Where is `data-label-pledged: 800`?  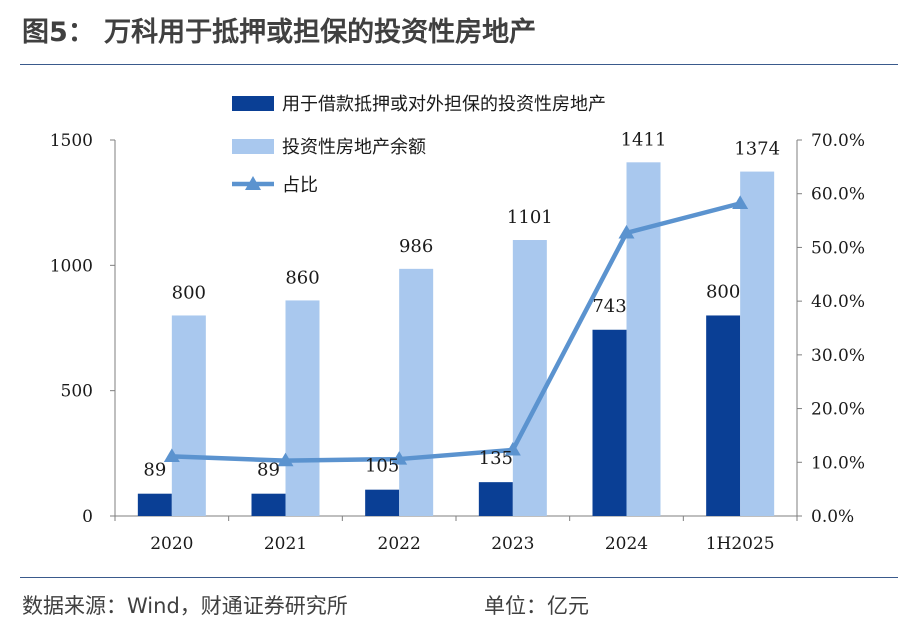 data-label-pledged: 800 is located at coordinates (723, 291).